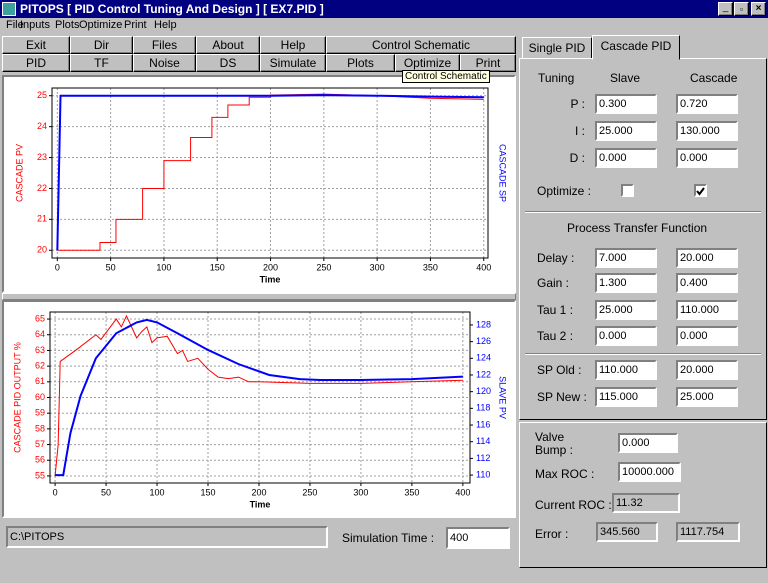 This screenshot has width=768, height=583. What do you see at coordinates (101, 45) in the screenshot?
I see `toolbar-button: Dir` at bounding box center [101, 45].